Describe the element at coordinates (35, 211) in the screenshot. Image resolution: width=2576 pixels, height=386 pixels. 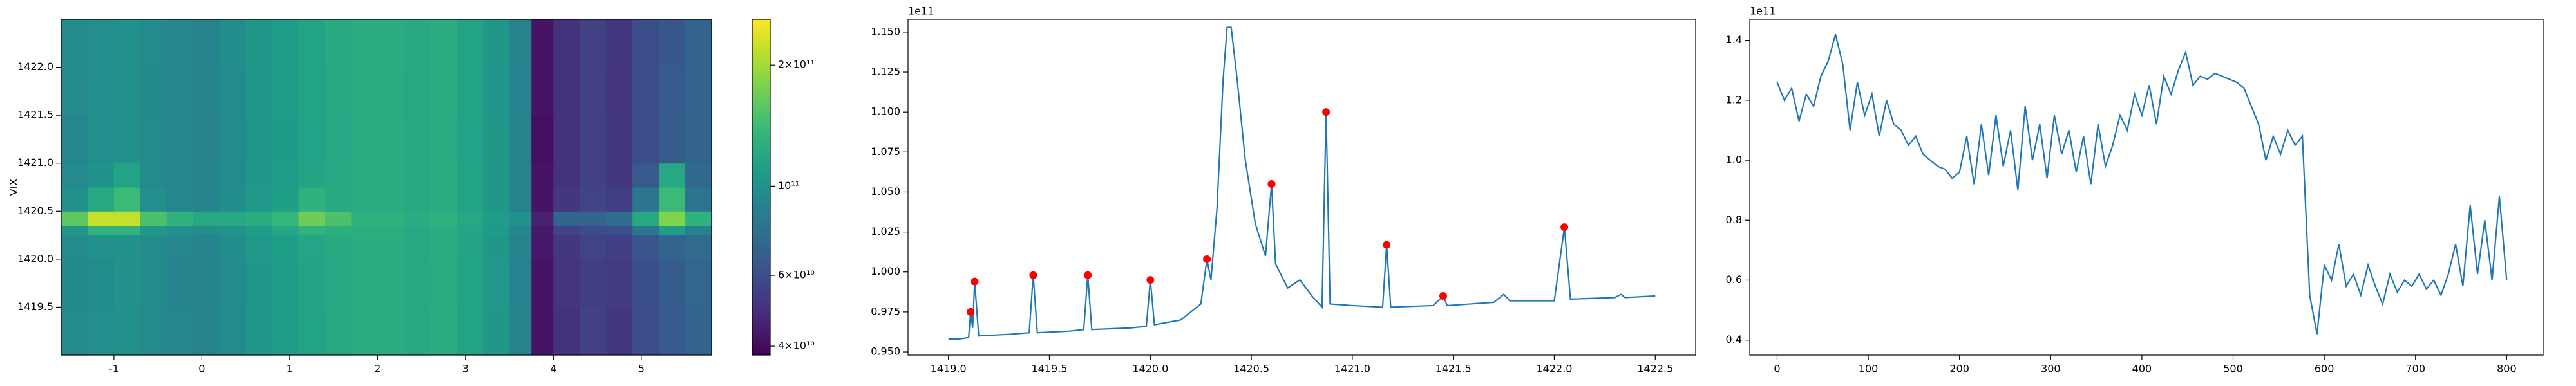
I see `y-tick-label: 1420.5` at that location.